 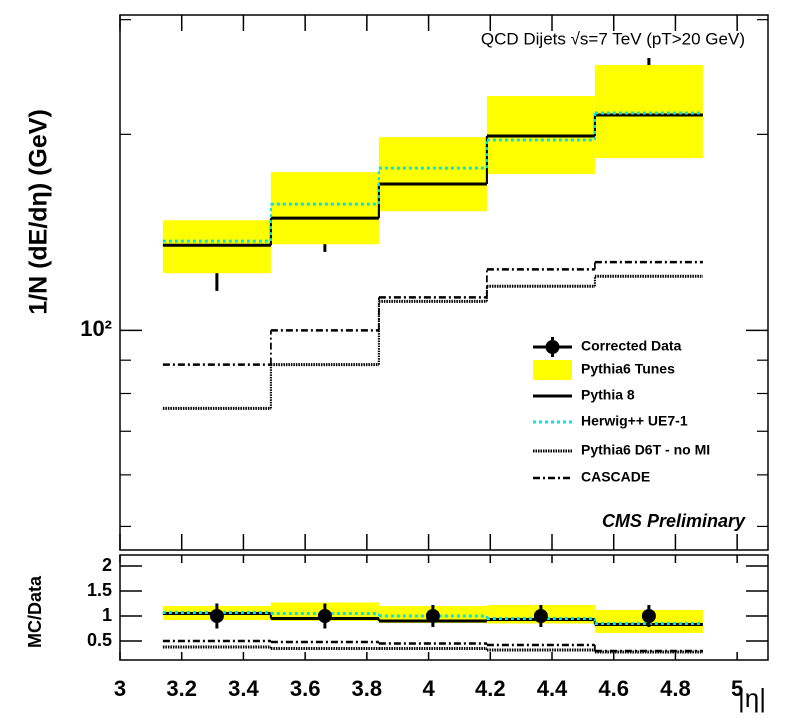 I want to click on legend-label: Herwig++ UE7-1, so click(x=634, y=421).